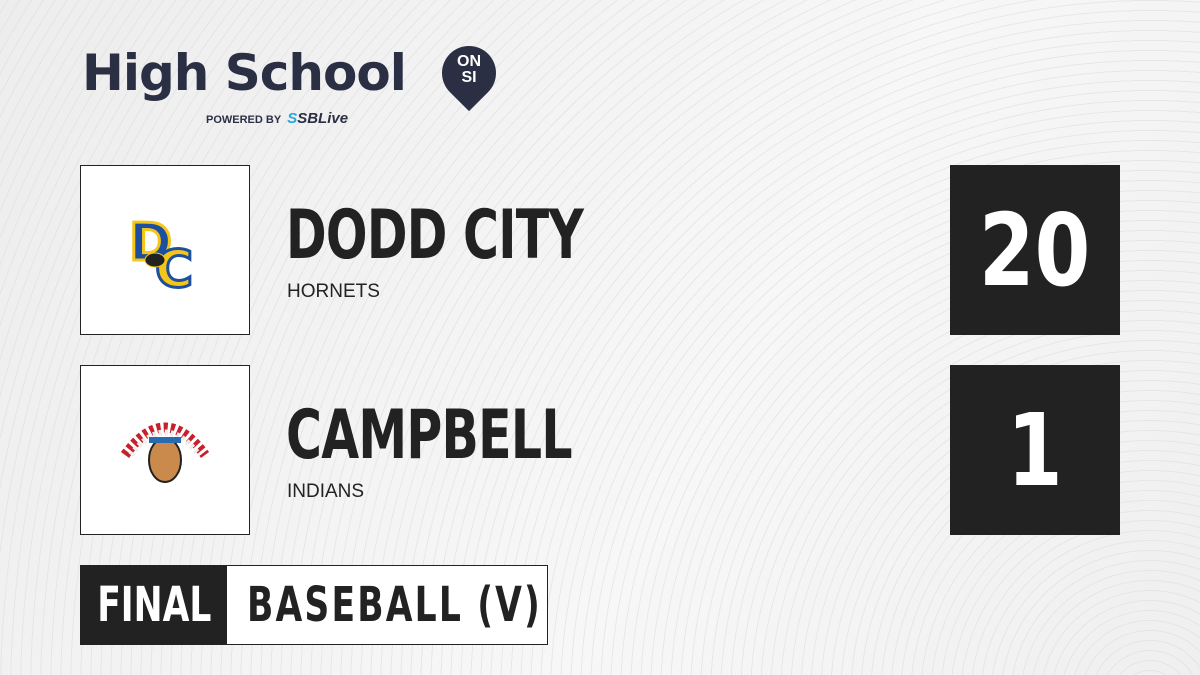 Image resolution: width=1200 pixels, height=675 pixels. I want to click on team-name: CAMPBELL, so click(429, 435).